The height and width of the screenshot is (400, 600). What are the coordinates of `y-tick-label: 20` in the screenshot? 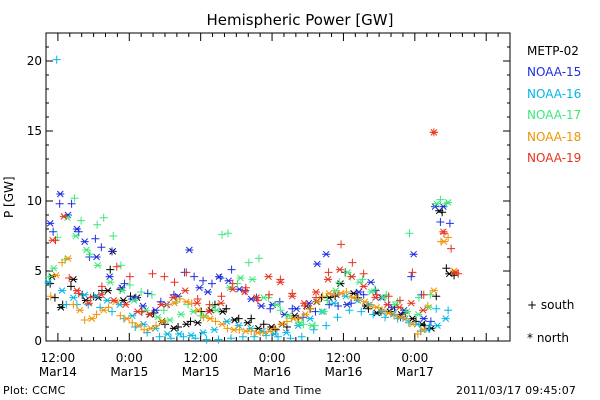 It's located at (34, 61).